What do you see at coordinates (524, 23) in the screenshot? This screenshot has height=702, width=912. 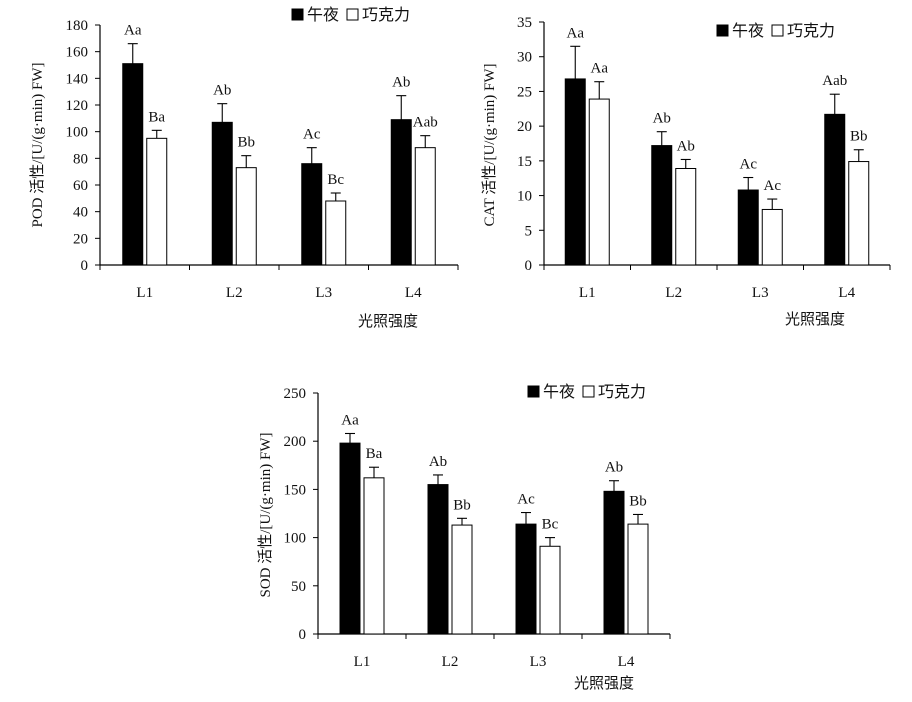 I see `cat-y-tick-label: 35` at bounding box center [524, 23].